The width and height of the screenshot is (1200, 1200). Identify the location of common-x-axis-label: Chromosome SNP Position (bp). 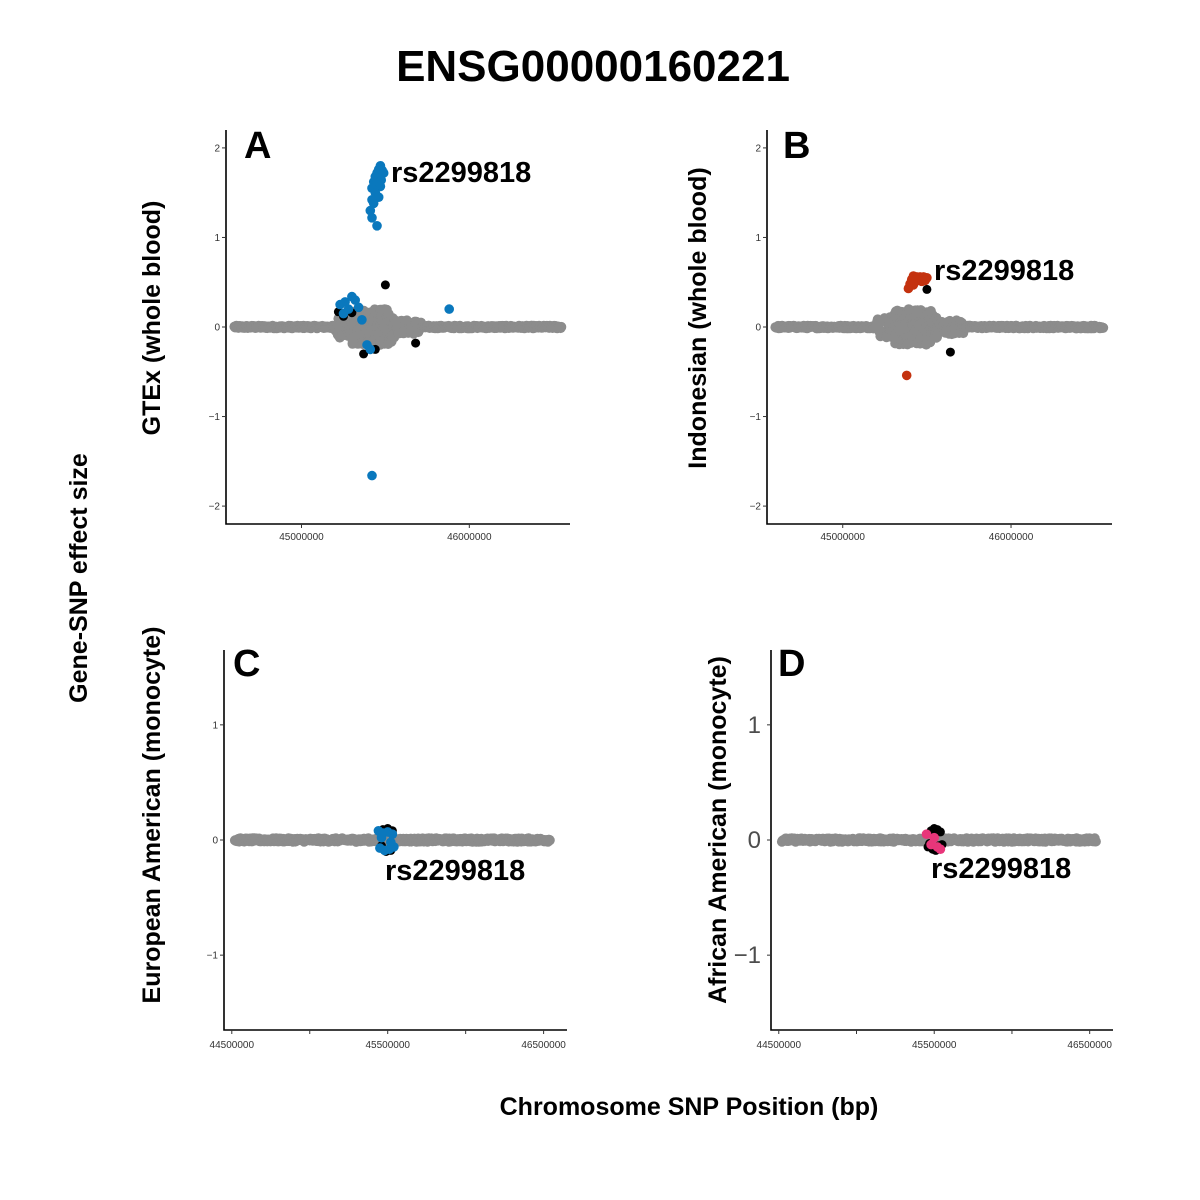
(689, 1107).